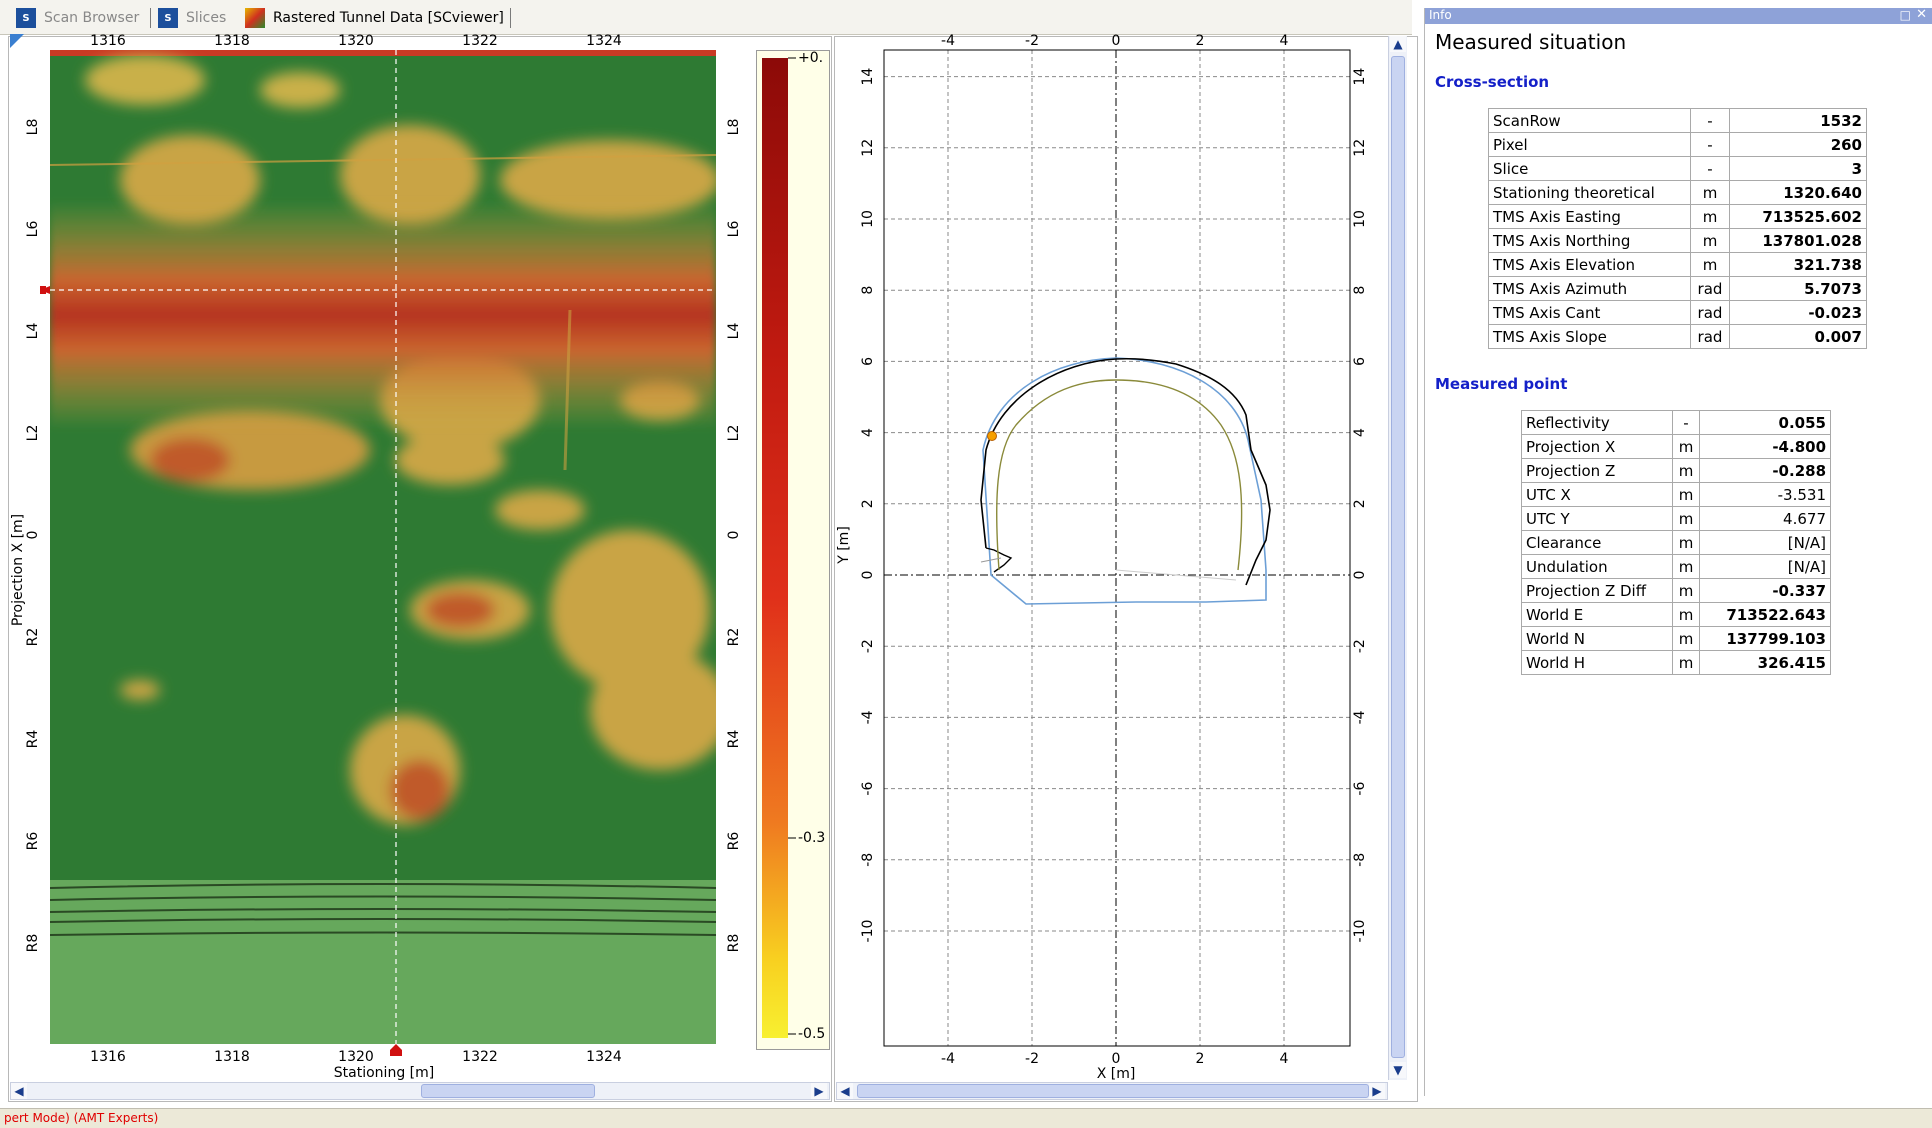 Image resolution: width=1932 pixels, height=1128 pixels. Describe the element at coordinates (33, 943) in the screenshot. I see `map-left-tick: R8` at that location.